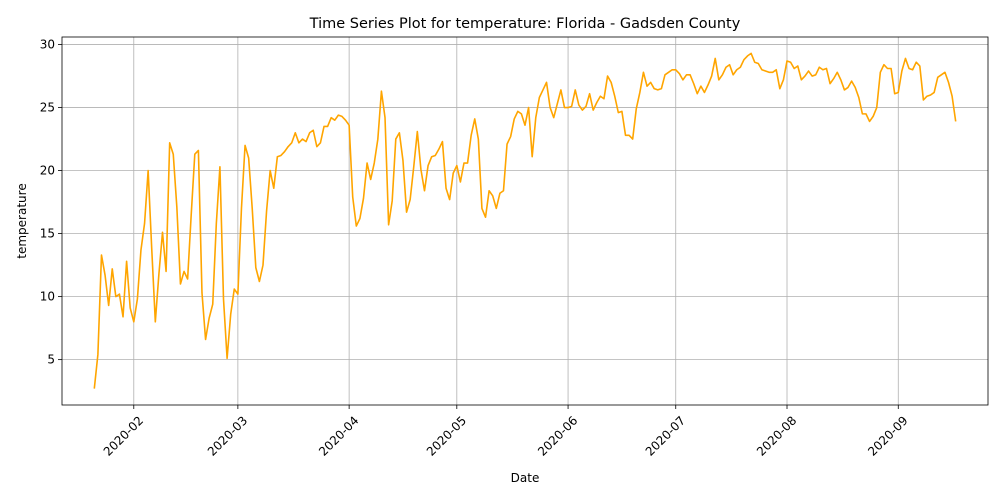  What do you see at coordinates (22, 220) in the screenshot?
I see `y-axis-label: temperature` at bounding box center [22, 220].